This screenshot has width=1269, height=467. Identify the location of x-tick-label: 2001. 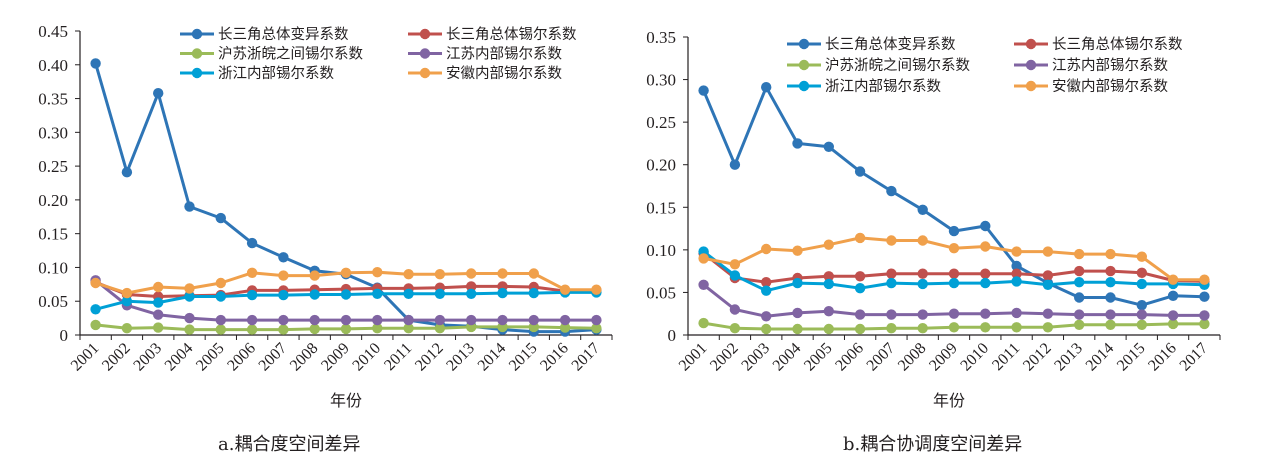
(85, 357).